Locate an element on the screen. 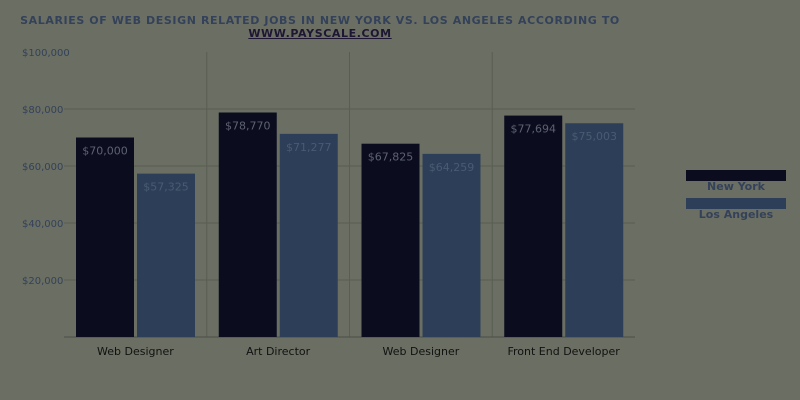  data-label: $57,325 is located at coordinates (166, 187).